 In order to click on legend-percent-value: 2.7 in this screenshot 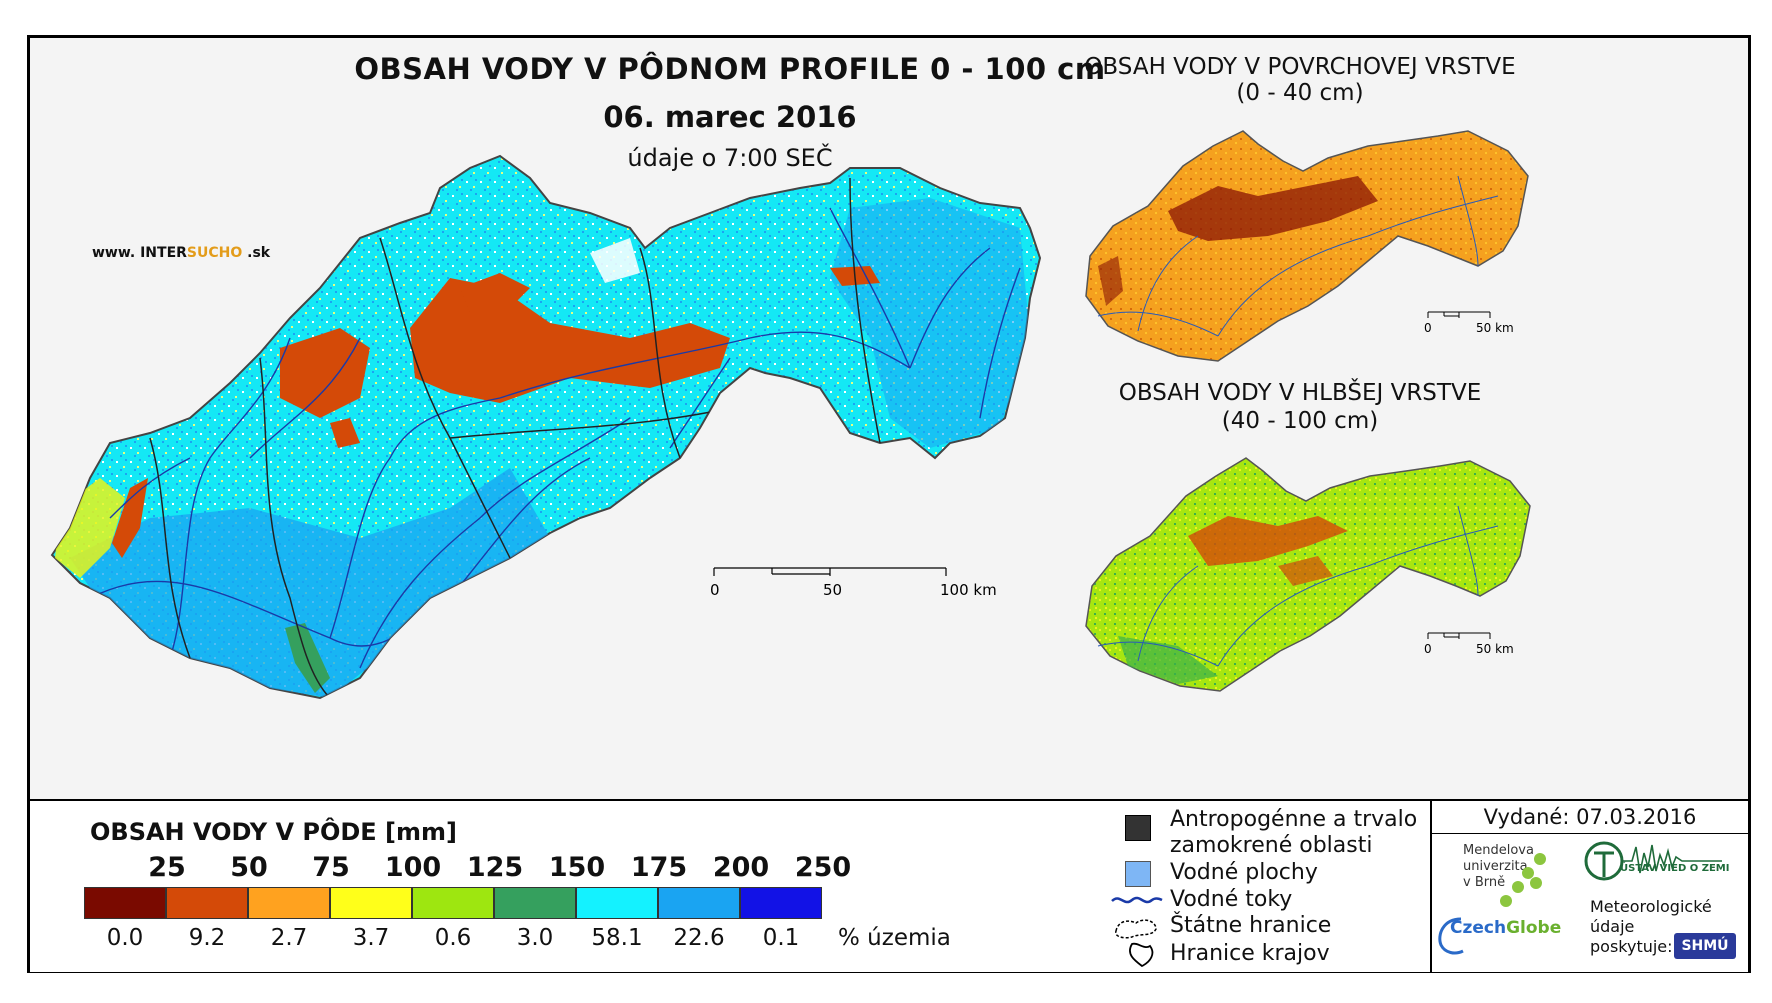, I will do `click(289, 938)`.